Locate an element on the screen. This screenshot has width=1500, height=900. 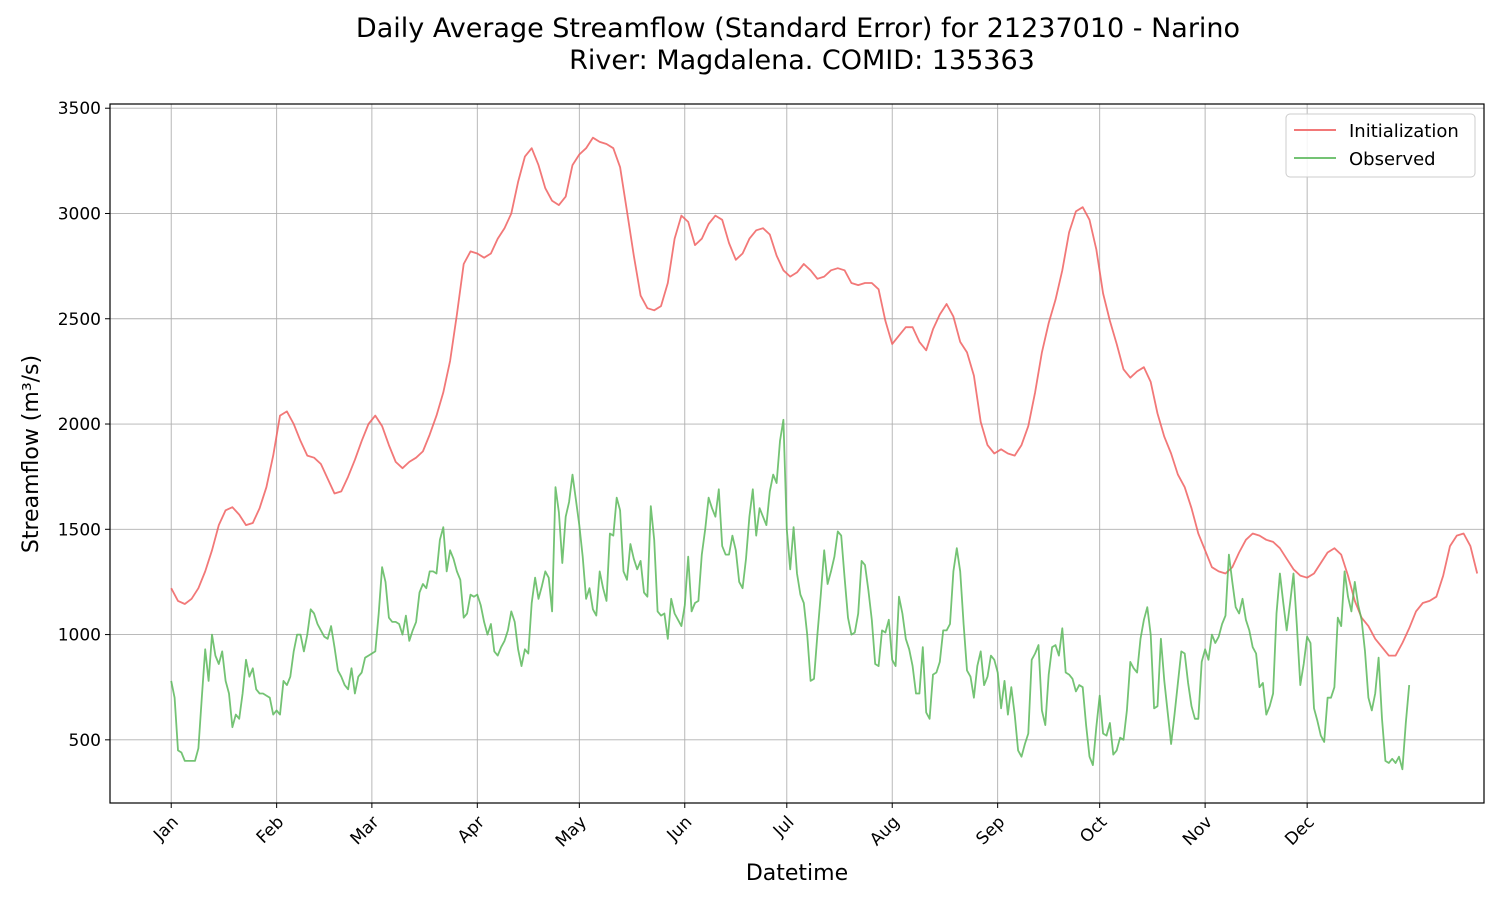
y-tick-label: 3500 is located at coordinates (79, 109).